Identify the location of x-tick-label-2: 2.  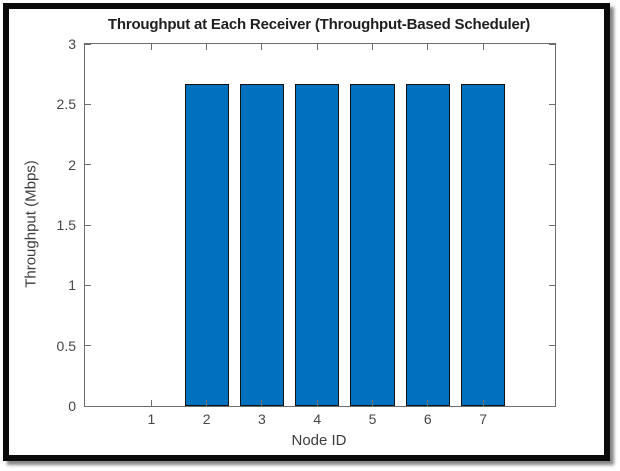
(206, 419).